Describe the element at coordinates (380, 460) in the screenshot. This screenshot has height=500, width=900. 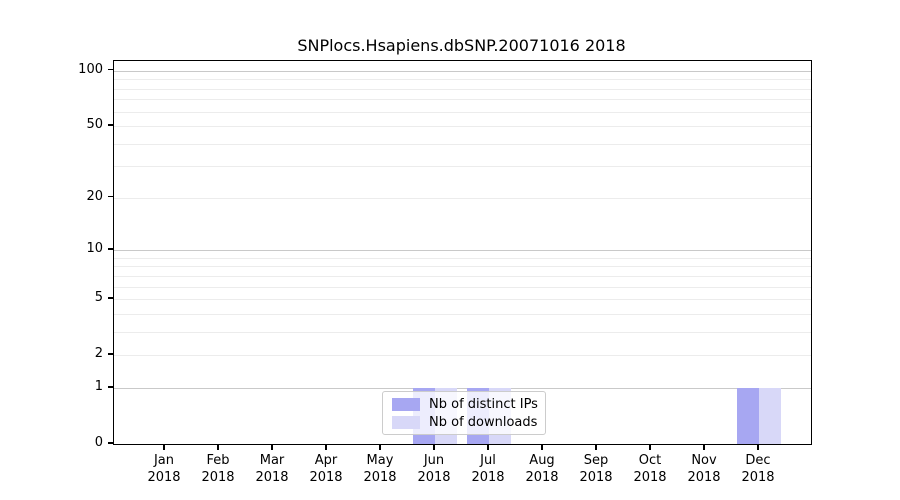
I see `x-tick-month: May` at that location.